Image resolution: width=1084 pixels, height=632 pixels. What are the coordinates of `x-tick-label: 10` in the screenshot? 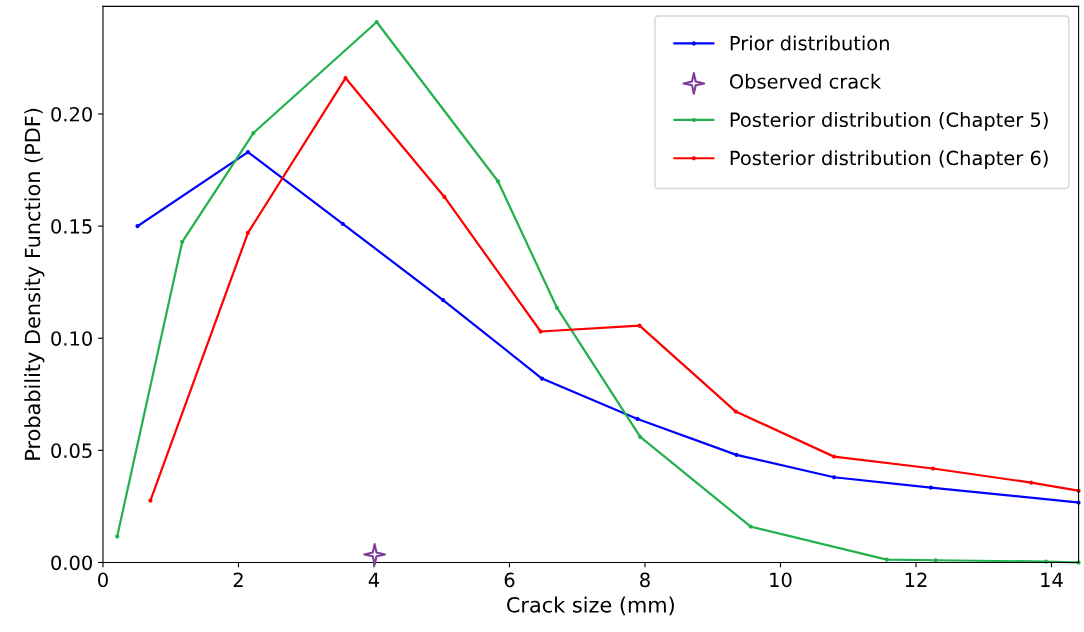 It's located at (781, 580).